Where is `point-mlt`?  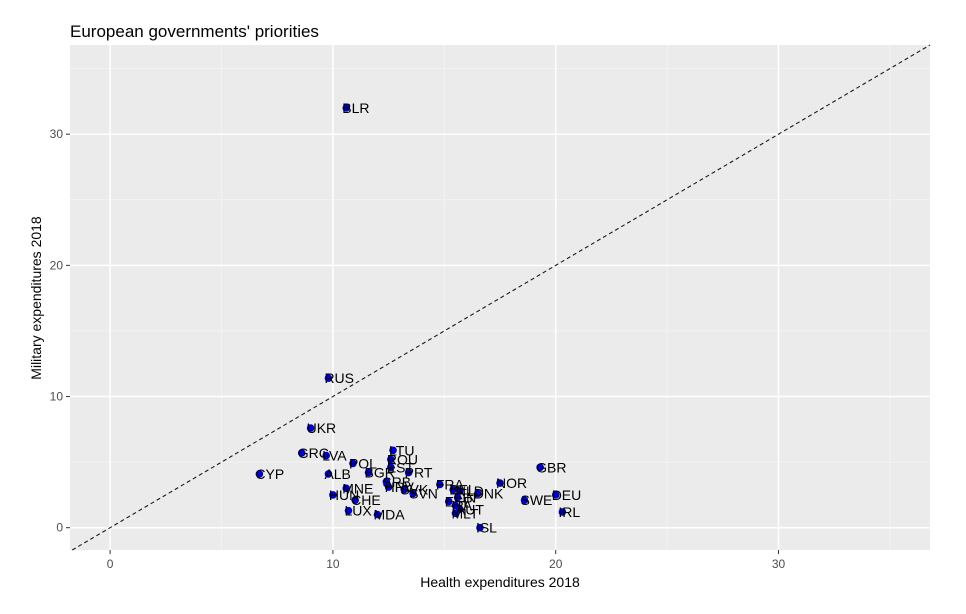
point-mlt is located at coordinates (455, 513).